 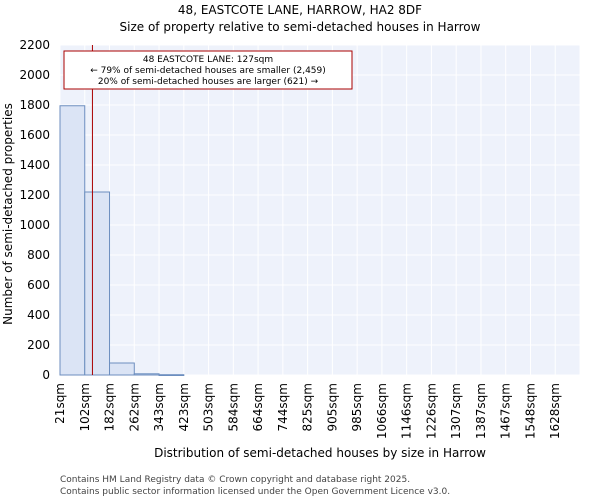 I want to click on annotation-box, so click(x=208, y=70).